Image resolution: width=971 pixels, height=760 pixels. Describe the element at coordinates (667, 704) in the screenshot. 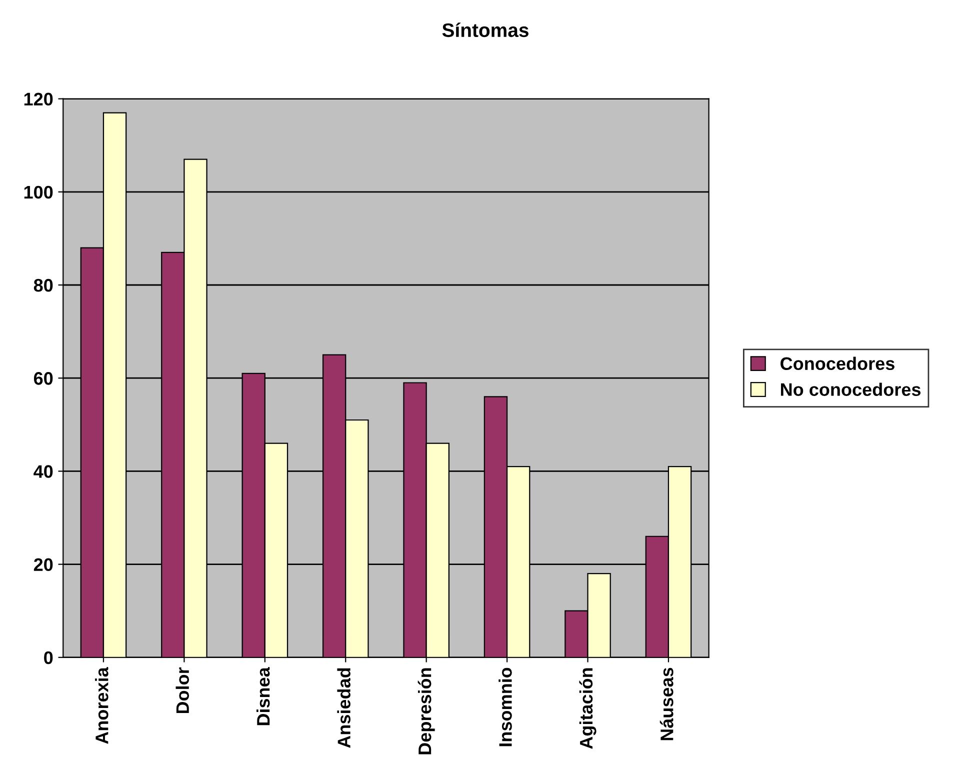

I see `x-tick-label: Náuseas` at that location.